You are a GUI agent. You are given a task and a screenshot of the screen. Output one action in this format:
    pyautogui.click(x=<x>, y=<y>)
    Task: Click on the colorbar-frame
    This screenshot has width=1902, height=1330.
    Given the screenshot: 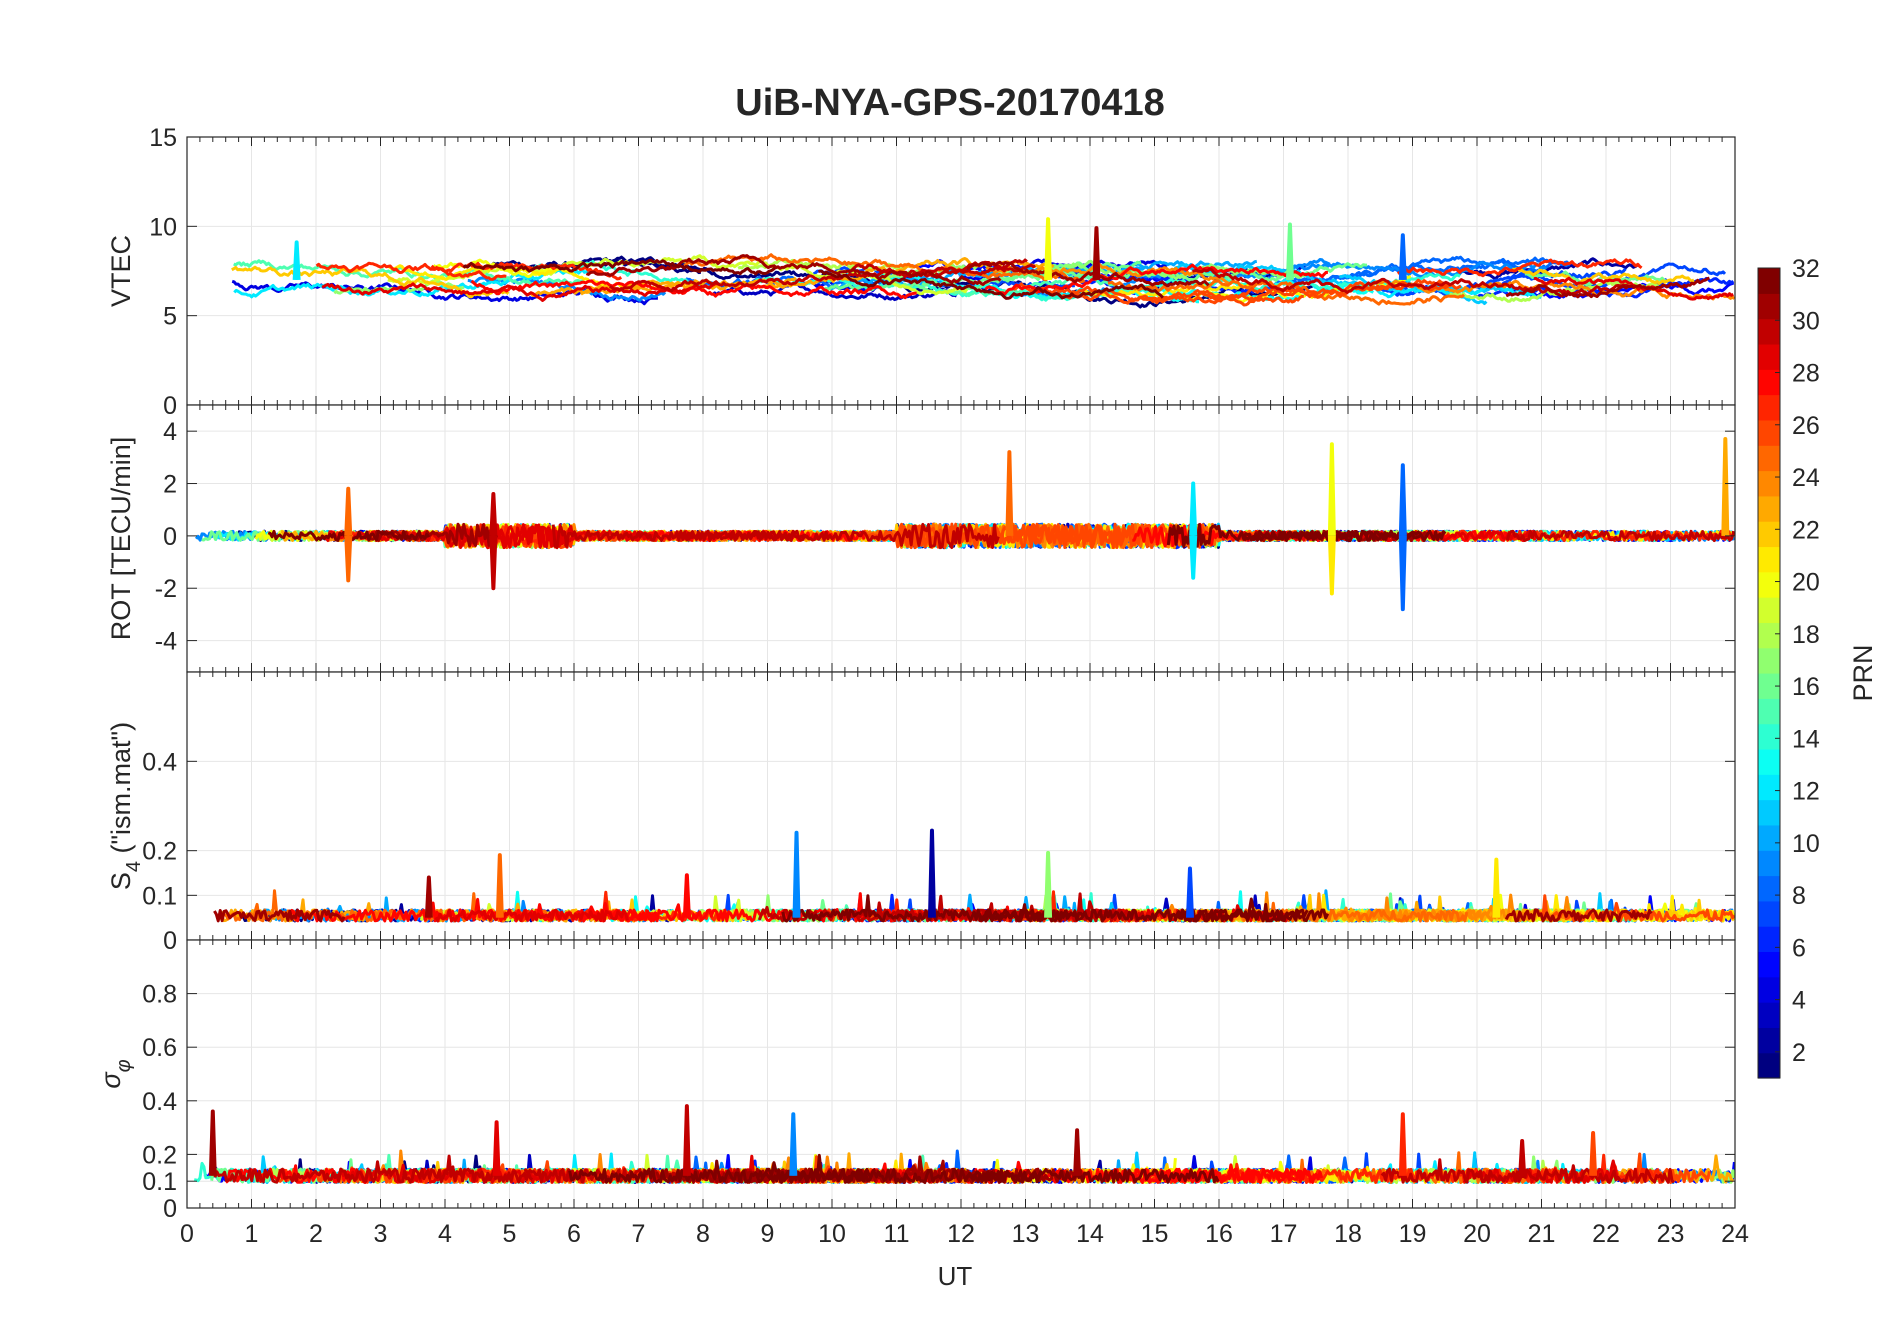 What is the action you would take?
    pyautogui.click(x=1769, y=673)
    